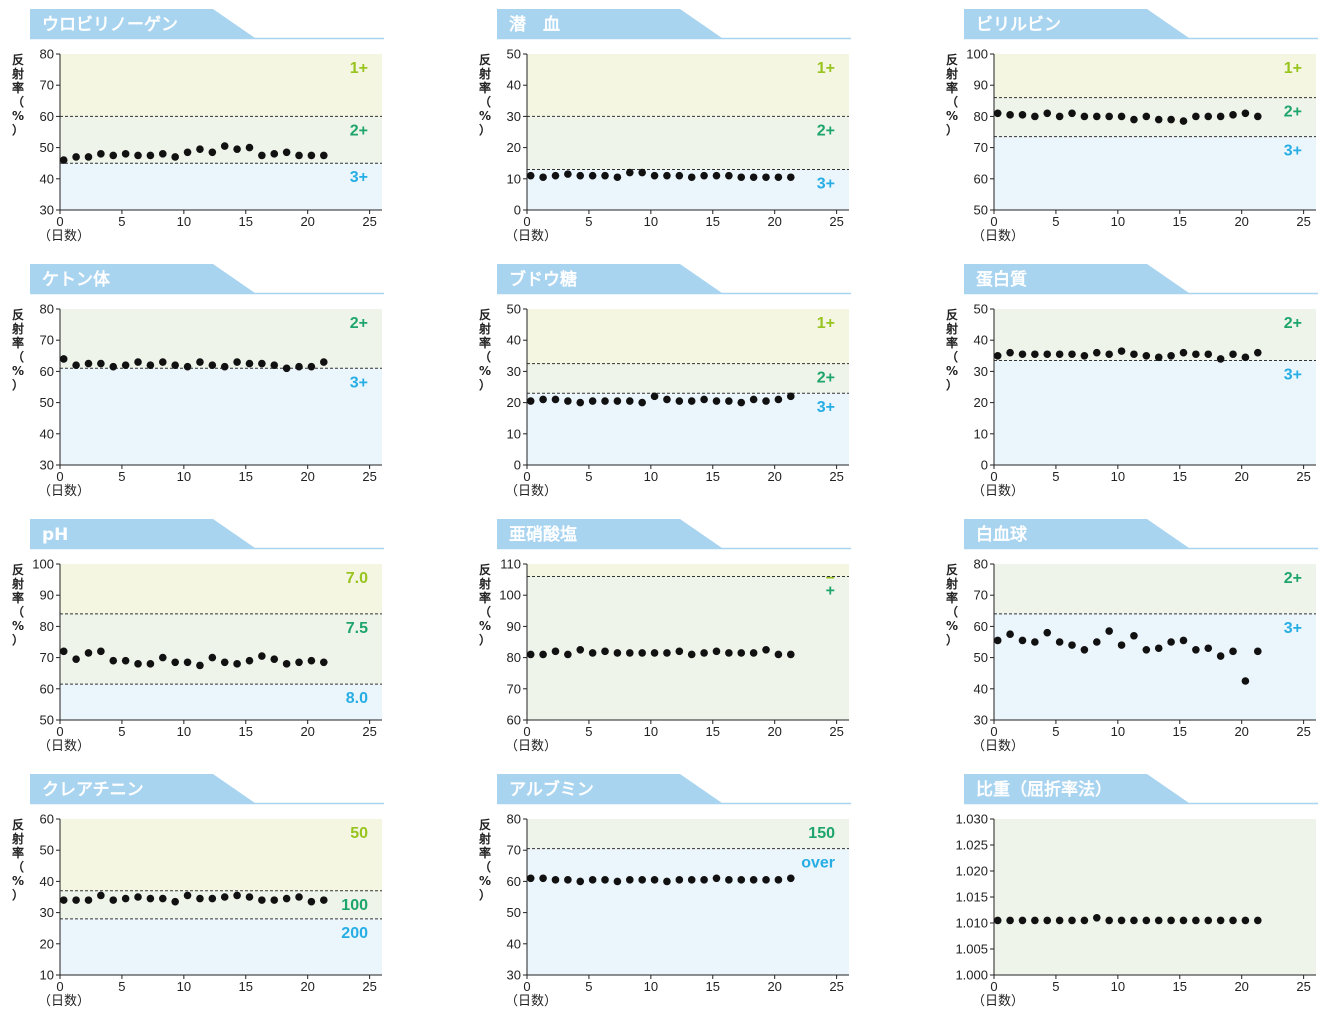 This screenshot has width=1323, height=1015. I want to click on y-tick-label: 1.015, so click(971, 897).